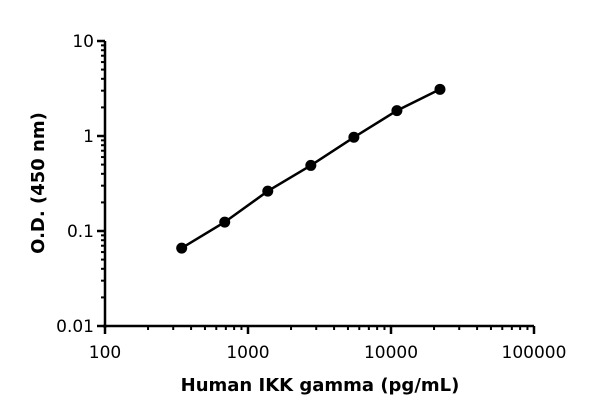  What do you see at coordinates (38, 183) in the screenshot?
I see `y-axis-title: O.D. (450 nm)` at bounding box center [38, 183].